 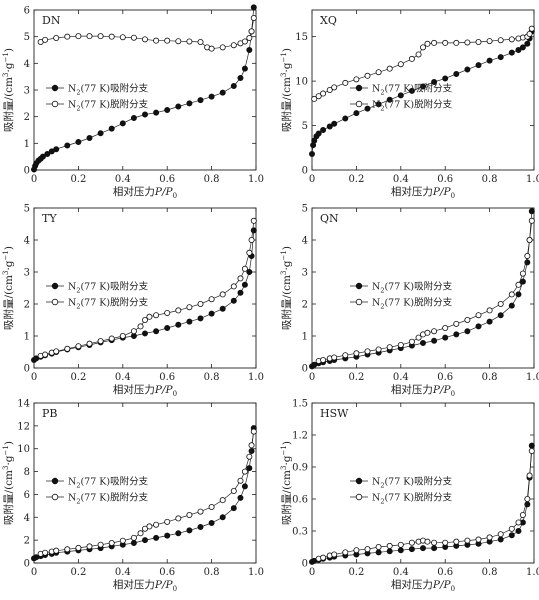 I want to click on panel-label: QN, so click(x=329, y=218).